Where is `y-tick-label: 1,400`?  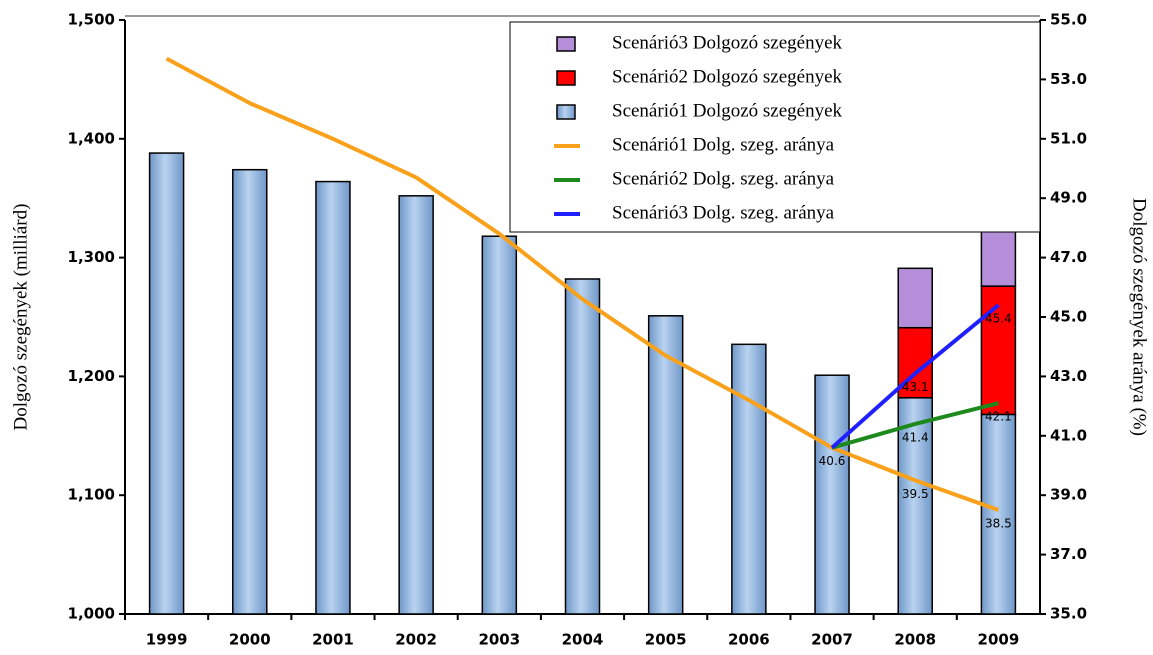
y-tick-label: 1,400 is located at coordinates (91, 138).